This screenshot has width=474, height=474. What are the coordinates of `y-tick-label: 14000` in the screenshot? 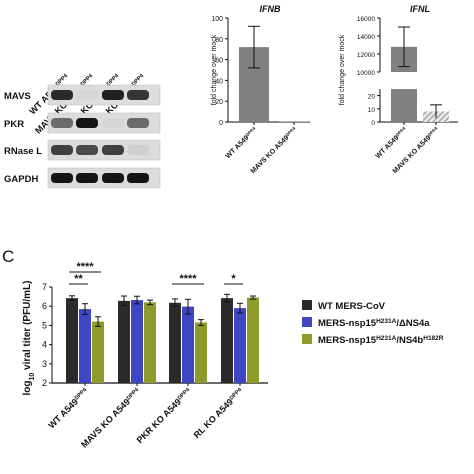 It's located at (366, 37).